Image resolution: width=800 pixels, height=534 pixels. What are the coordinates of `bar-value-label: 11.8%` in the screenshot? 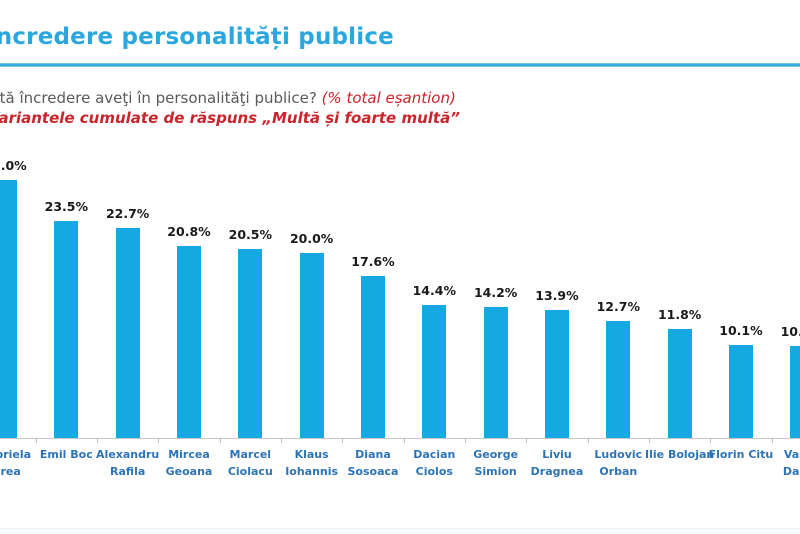 It's located at (679, 315).